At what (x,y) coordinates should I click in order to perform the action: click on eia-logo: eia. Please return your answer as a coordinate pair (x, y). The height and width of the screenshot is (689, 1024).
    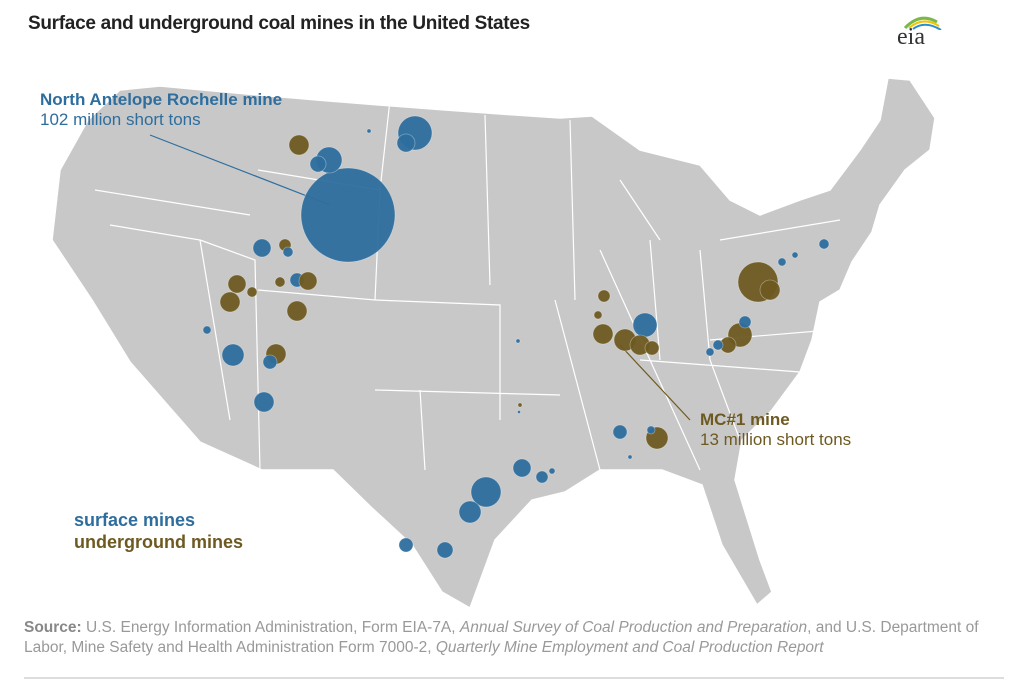
    Looking at the image, I should click on (920, 30).